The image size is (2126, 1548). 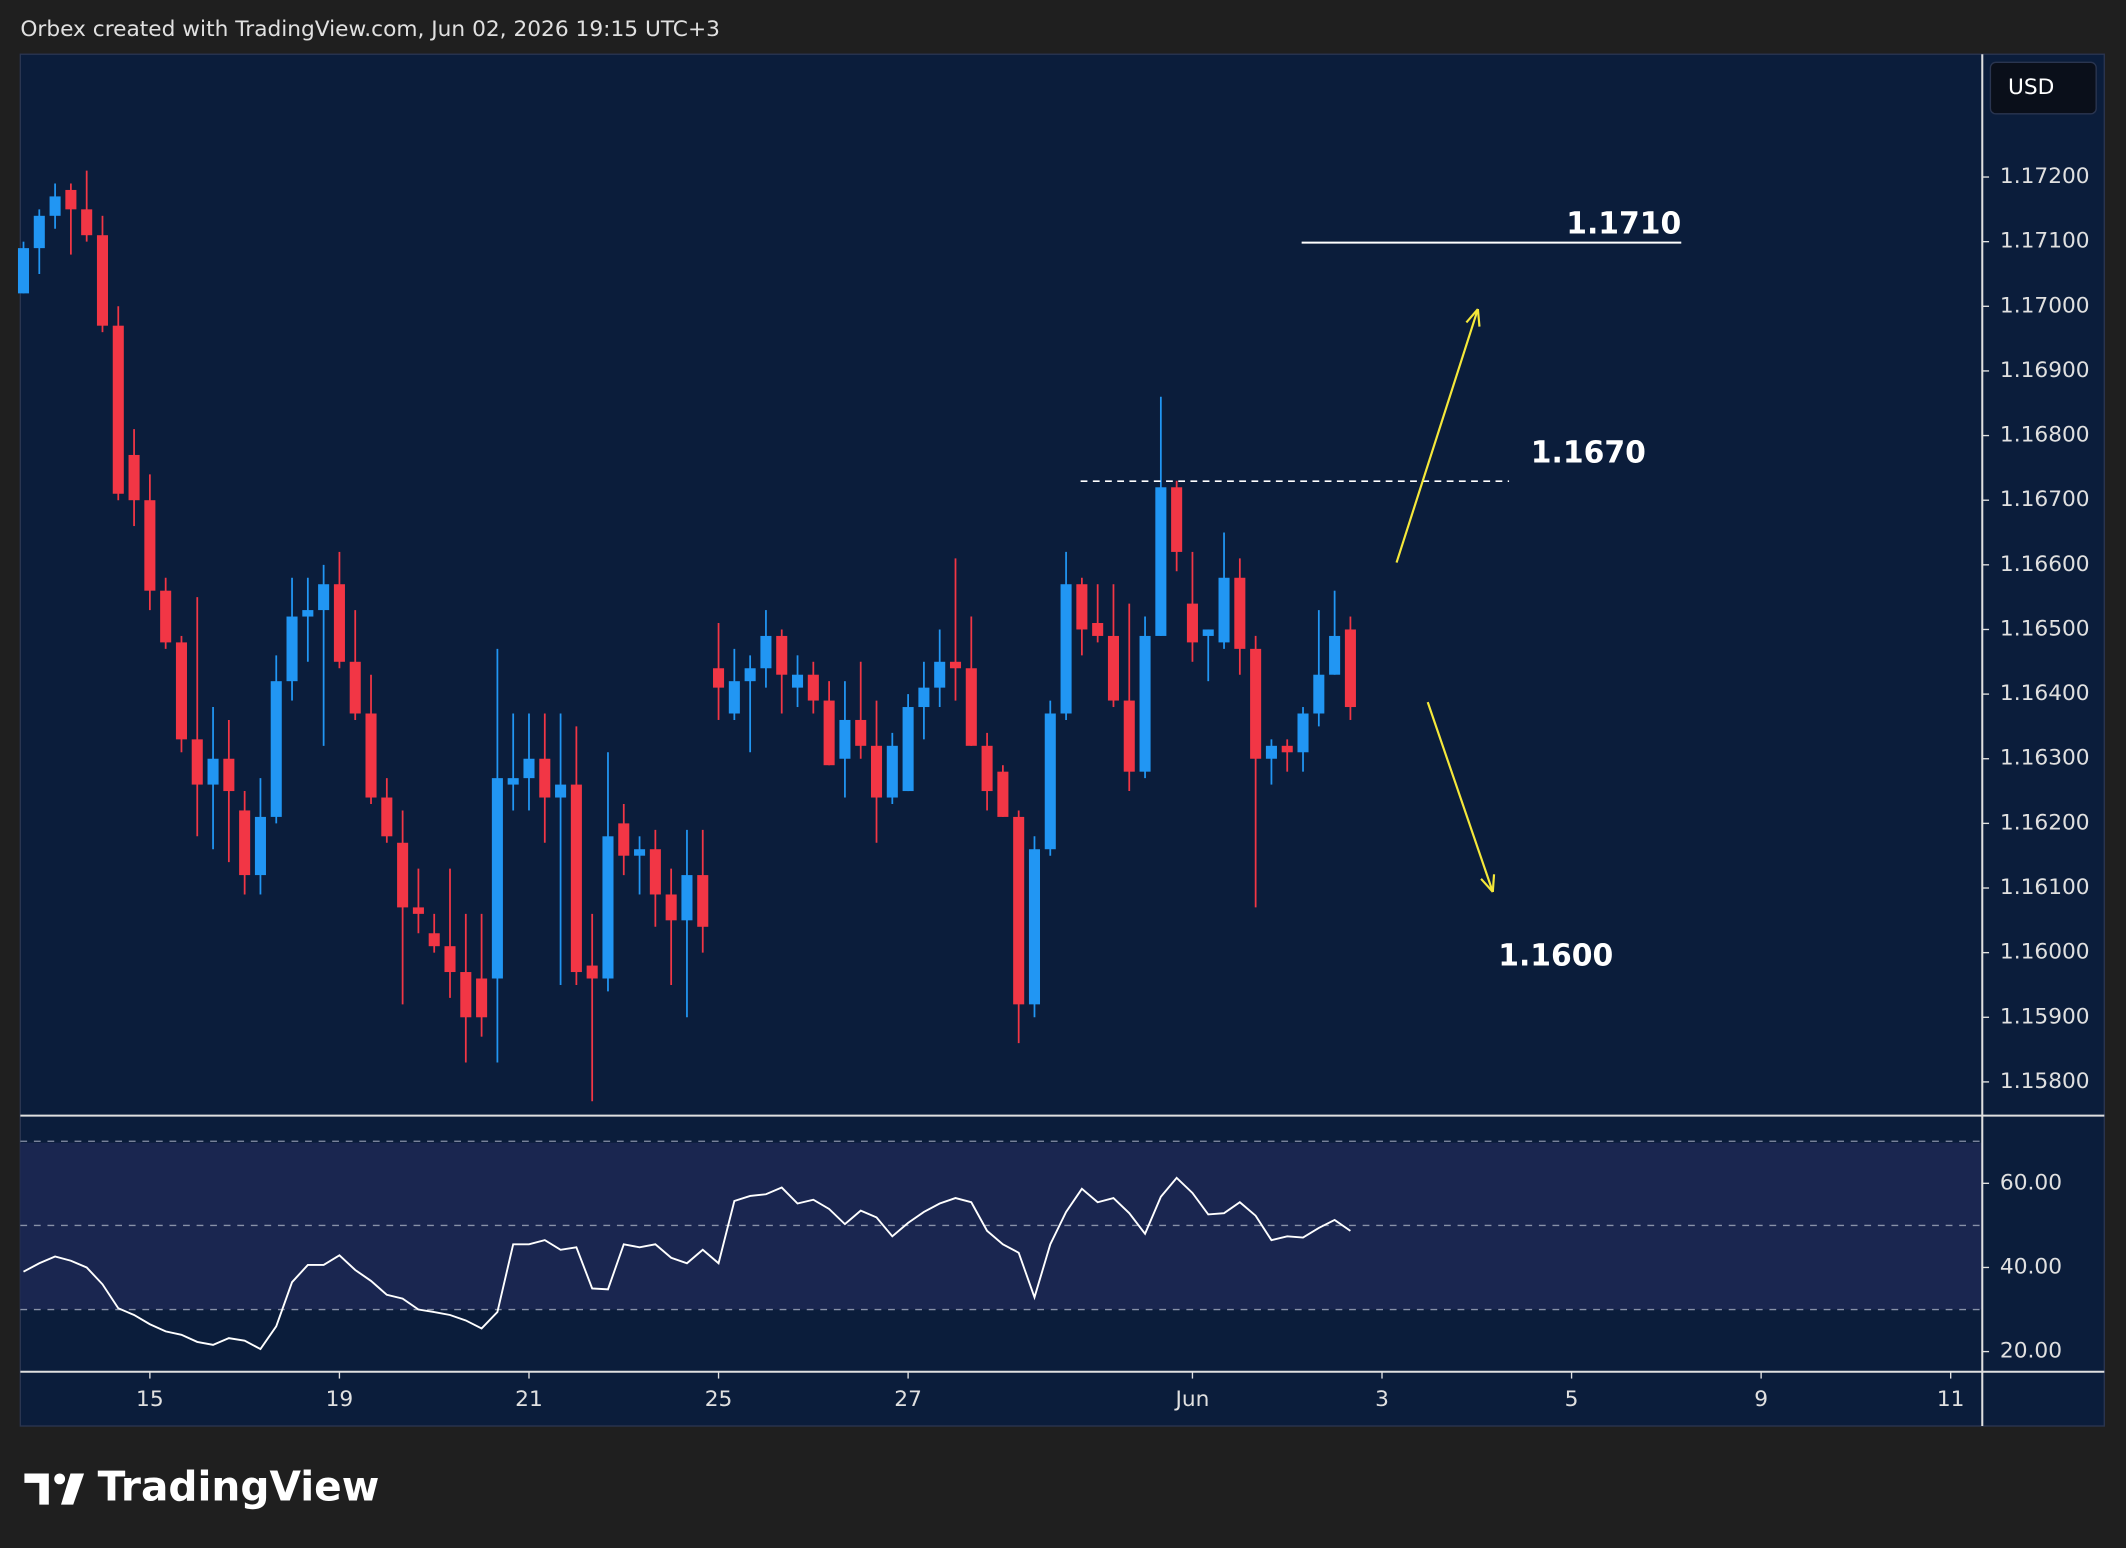 I want to click on x-tick-label: 19, so click(x=340, y=1399).